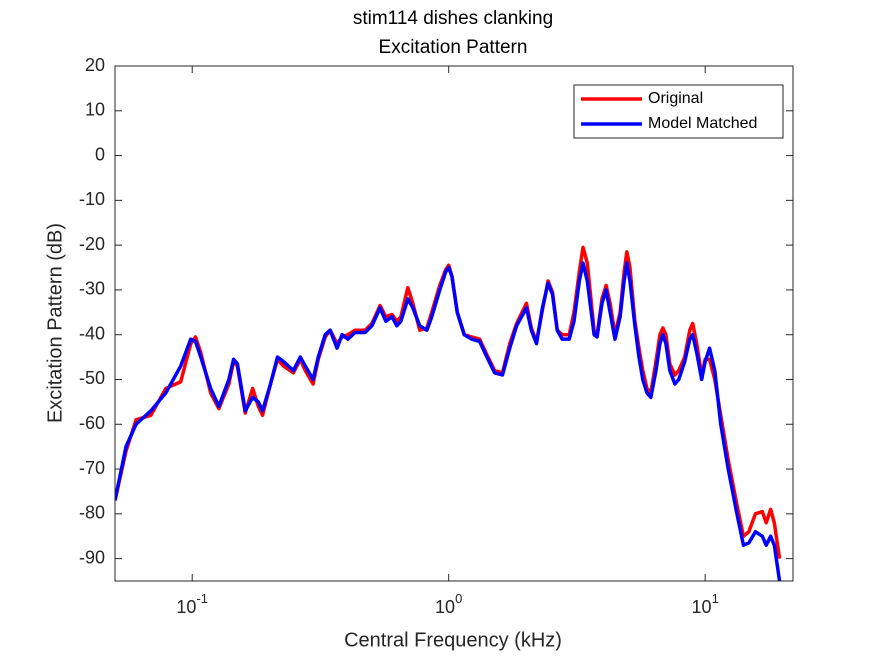 The height and width of the screenshot is (656, 875). What do you see at coordinates (55, 323) in the screenshot?
I see `y-axis-label: Excitation Pattern (dB)` at bounding box center [55, 323].